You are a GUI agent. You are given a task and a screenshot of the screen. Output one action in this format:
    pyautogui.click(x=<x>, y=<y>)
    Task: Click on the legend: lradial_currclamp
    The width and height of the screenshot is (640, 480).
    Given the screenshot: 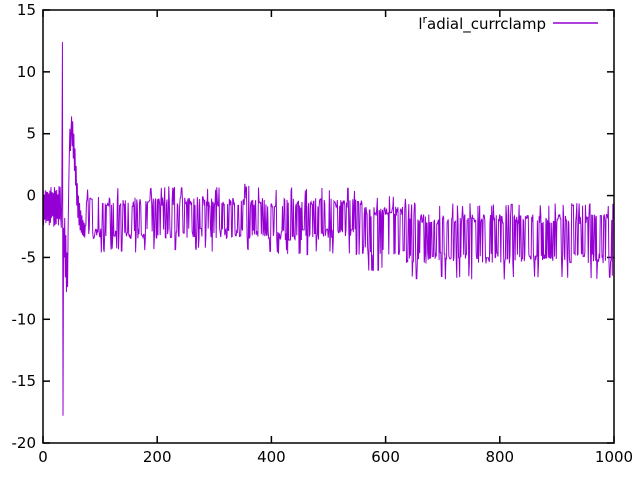 What is the action you would take?
    pyautogui.click(x=508, y=23)
    